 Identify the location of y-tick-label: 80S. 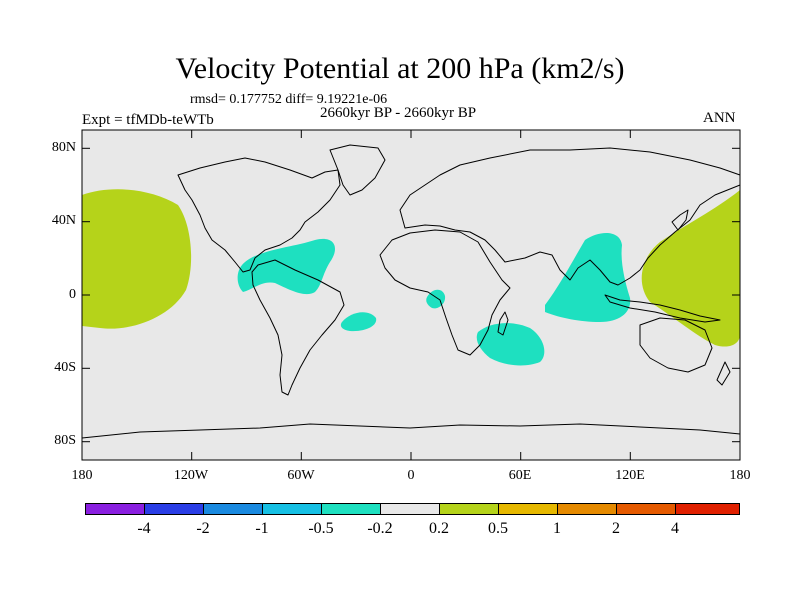
(65, 440).